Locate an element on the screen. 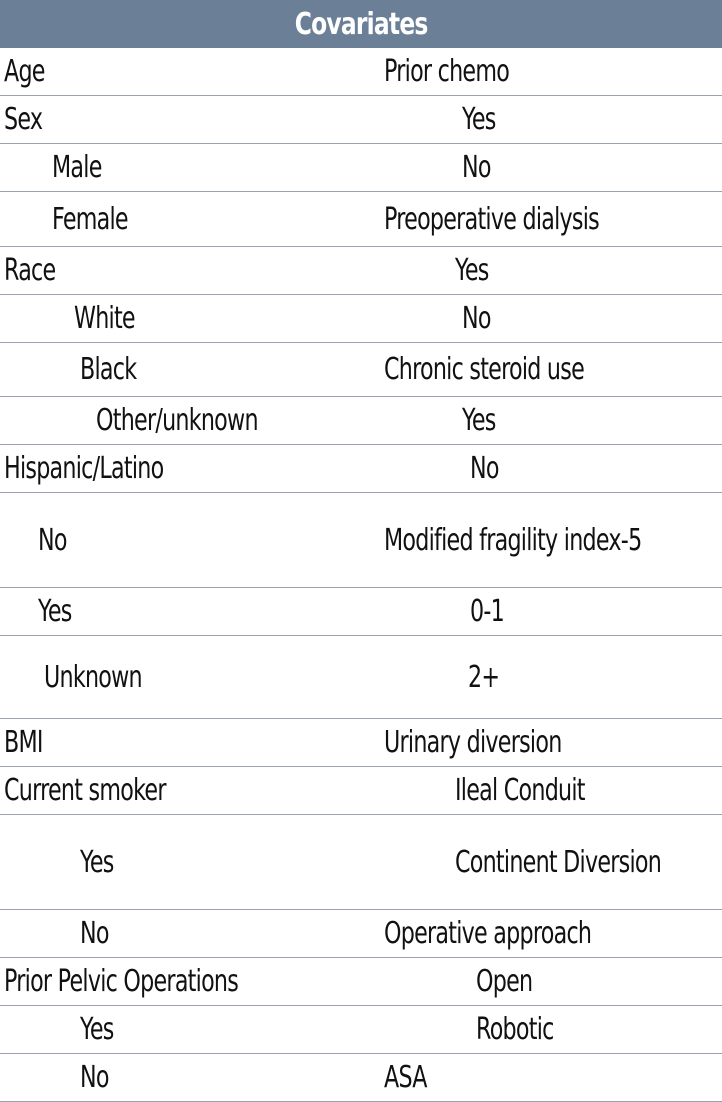 The width and height of the screenshot is (722, 1102). covariate-left-label: Female is located at coordinates (90, 219).